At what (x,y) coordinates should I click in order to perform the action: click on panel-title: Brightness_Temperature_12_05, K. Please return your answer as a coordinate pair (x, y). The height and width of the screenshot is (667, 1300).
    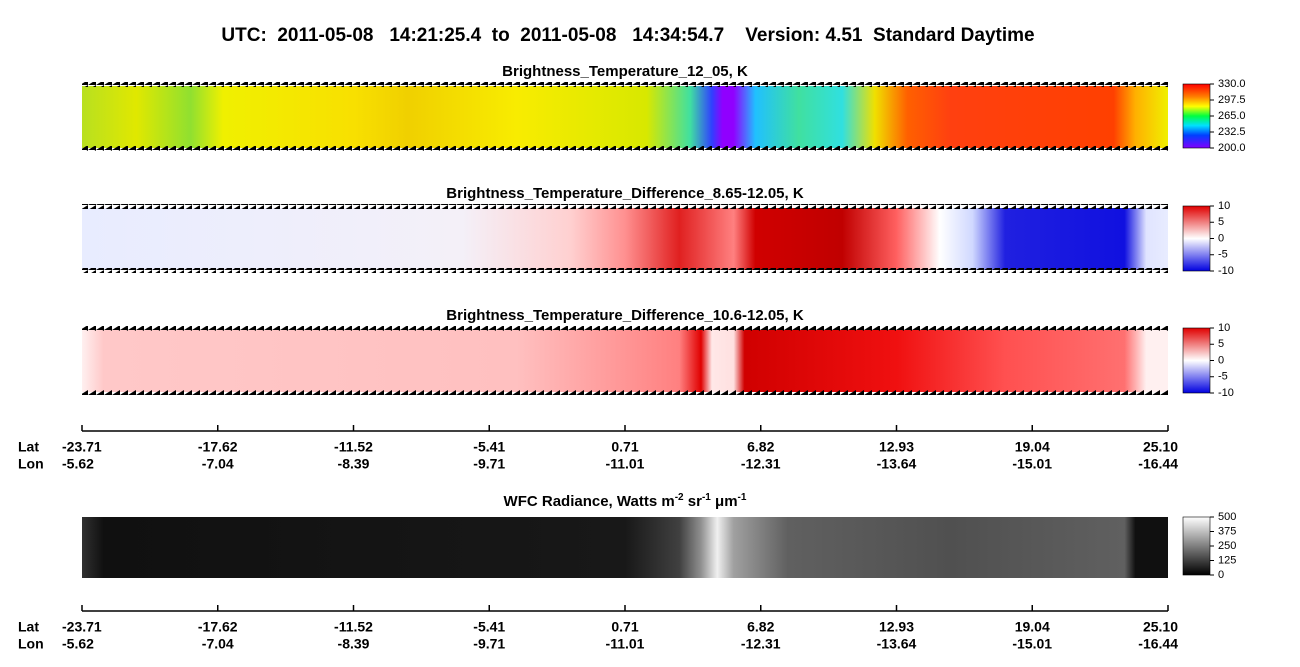
    Looking at the image, I should click on (625, 71).